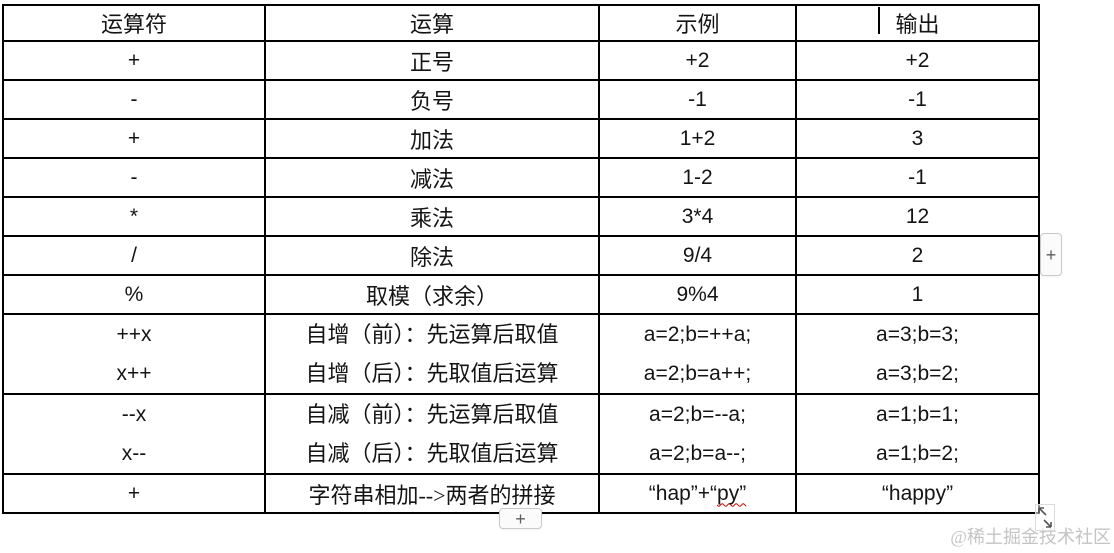  What do you see at coordinates (134, 216) in the screenshot?
I see `cell-operator: *` at bounding box center [134, 216].